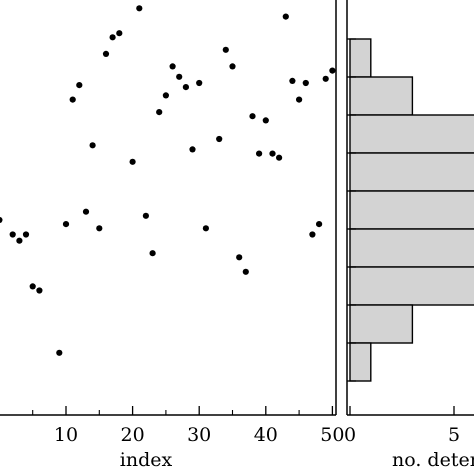 This screenshot has height=474, width=474. What do you see at coordinates (433, 460) in the screenshot?
I see `histogram-x-axis-label: no. deterr` at bounding box center [433, 460].